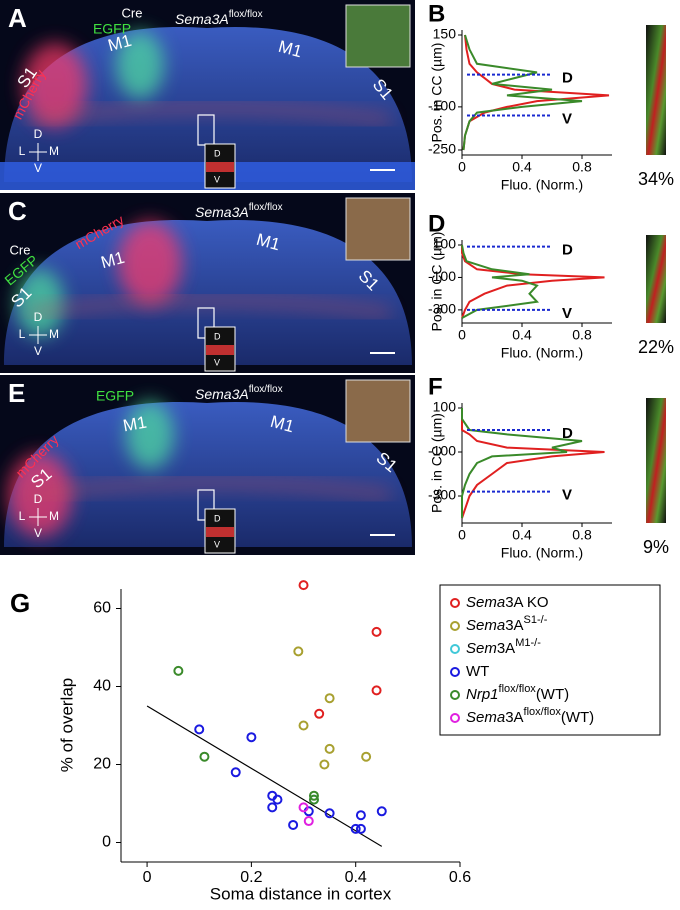  I want to click on y-tick-label: 20, so click(102, 764).